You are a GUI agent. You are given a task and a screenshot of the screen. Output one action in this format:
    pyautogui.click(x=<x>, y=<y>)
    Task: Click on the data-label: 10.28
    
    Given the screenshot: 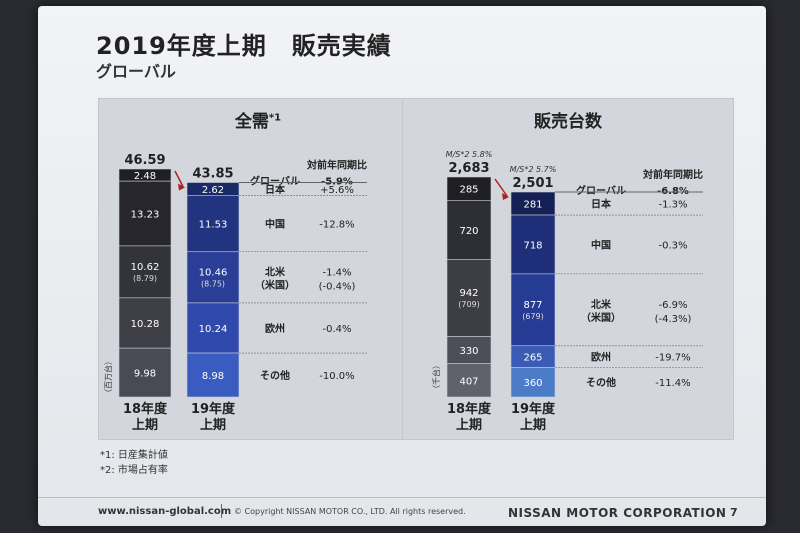 What is the action you would take?
    pyautogui.click(x=145, y=324)
    